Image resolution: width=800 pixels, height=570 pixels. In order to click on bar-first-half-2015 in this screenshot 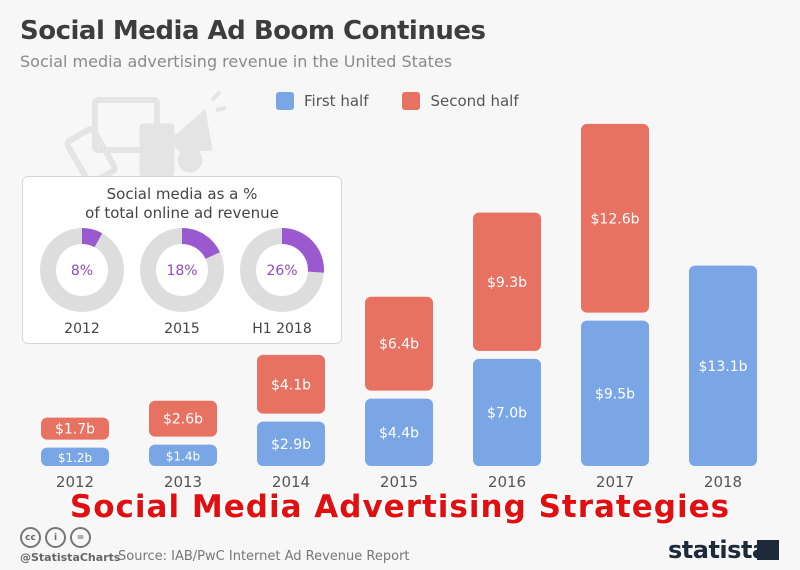, I will do `click(399, 432)`.